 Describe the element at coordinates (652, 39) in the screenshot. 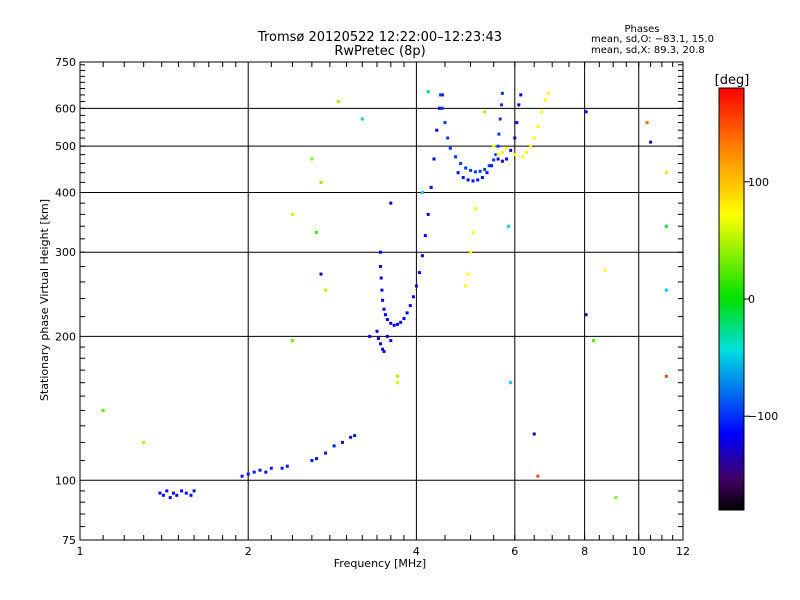

I see `phases-legend-o: mean, sd,O: −83.1, 15.0` at that location.